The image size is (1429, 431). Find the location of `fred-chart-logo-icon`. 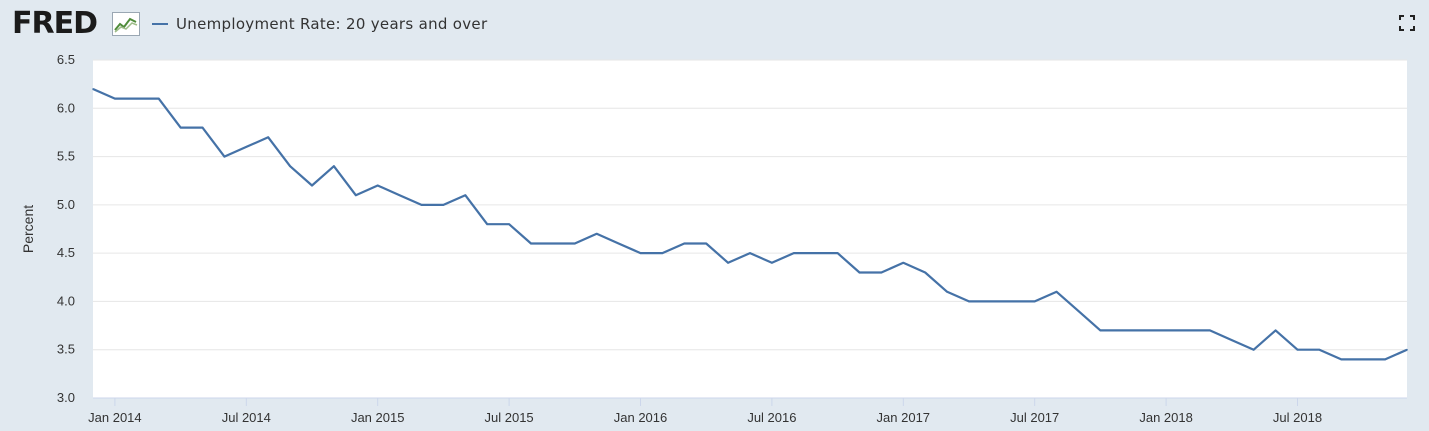

fred-chart-logo-icon is located at coordinates (126, 24).